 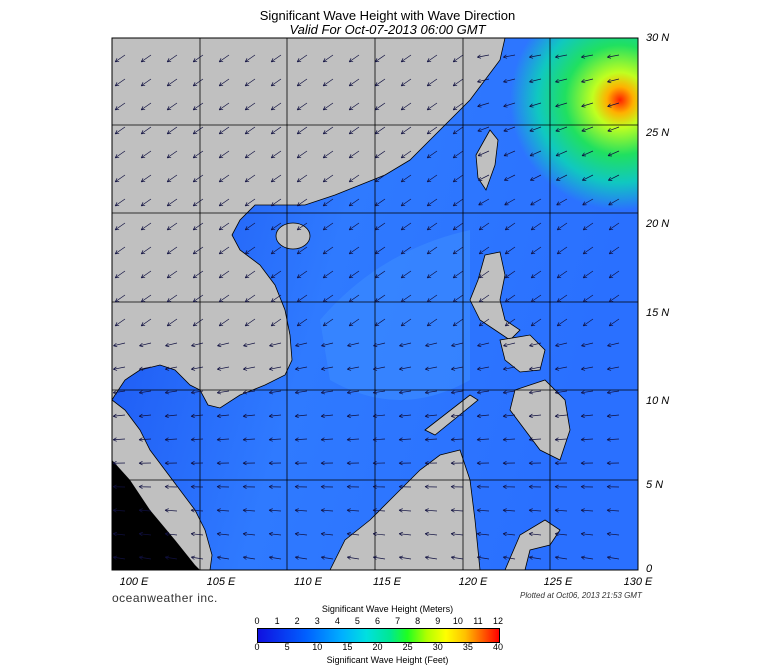 I want to click on feet-tick: 5, so click(x=287, y=647).